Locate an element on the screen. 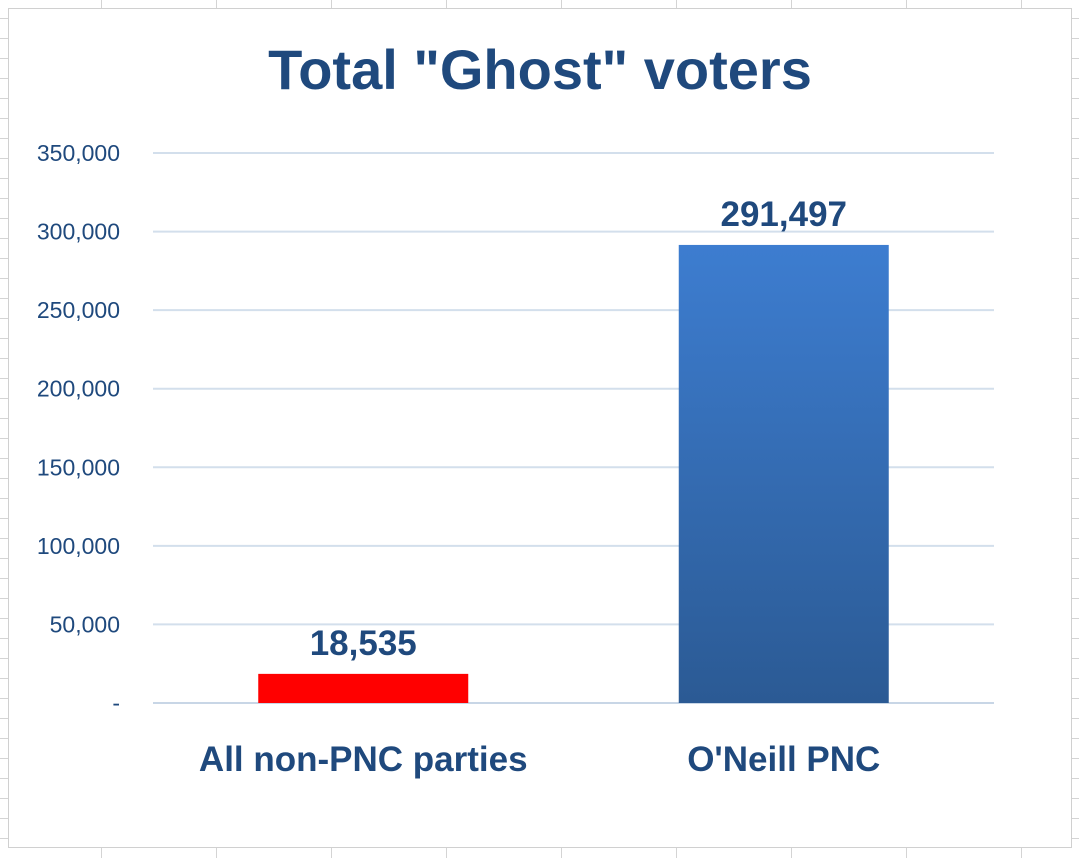  y-tick-label: 250,000 is located at coordinates (78, 310).